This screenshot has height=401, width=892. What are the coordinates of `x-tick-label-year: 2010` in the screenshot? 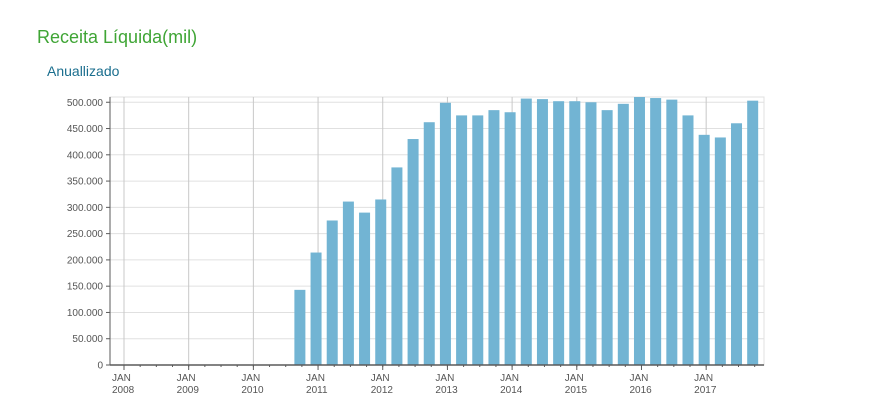 It's located at (252, 390).